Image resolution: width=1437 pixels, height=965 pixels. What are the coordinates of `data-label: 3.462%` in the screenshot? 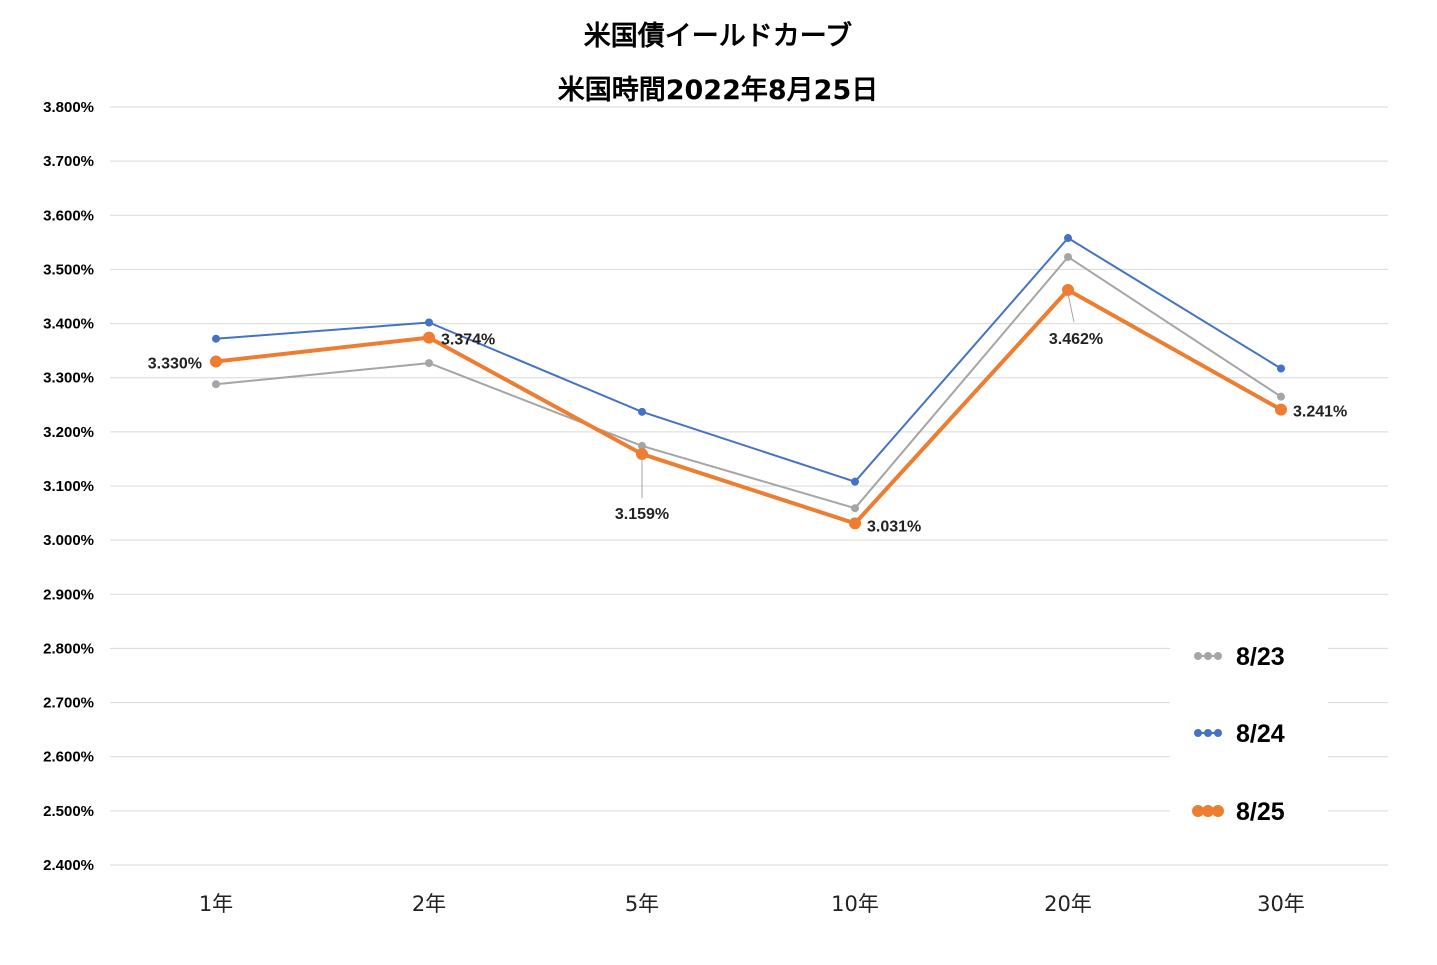 It's located at (1076, 339).